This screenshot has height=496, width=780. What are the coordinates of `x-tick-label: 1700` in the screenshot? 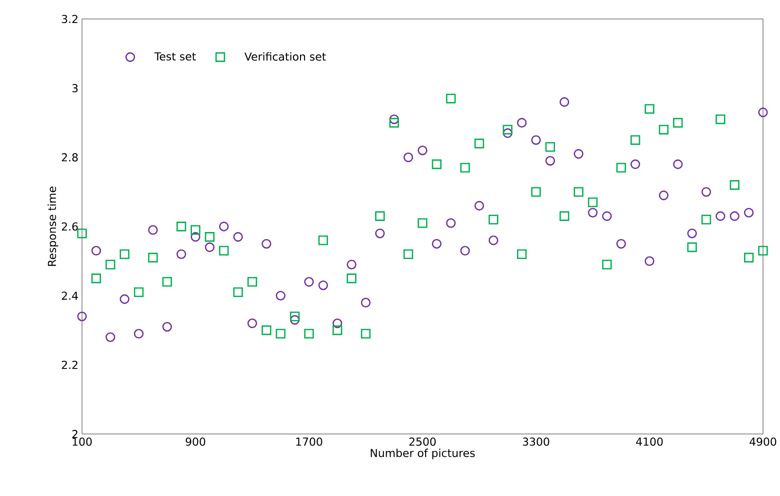 It's located at (309, 442).